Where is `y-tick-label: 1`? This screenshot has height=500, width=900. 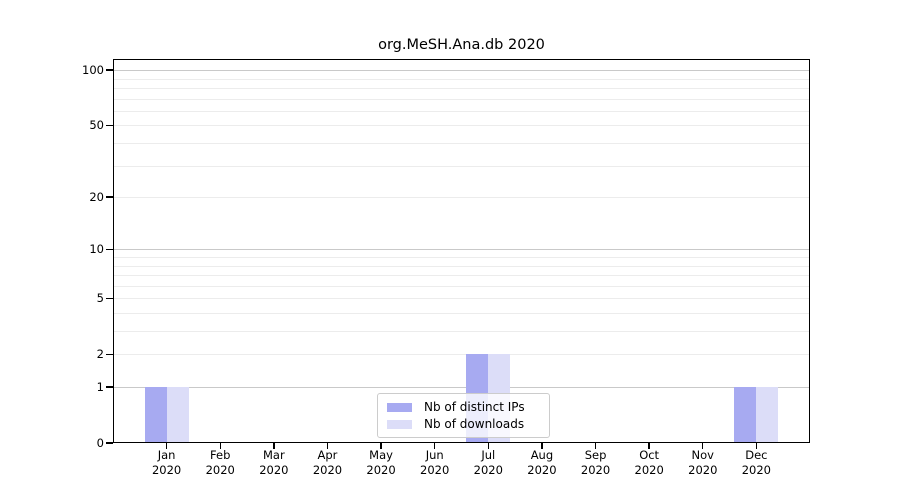 y-tick-label: 1 is located at coordinates (100, 387).